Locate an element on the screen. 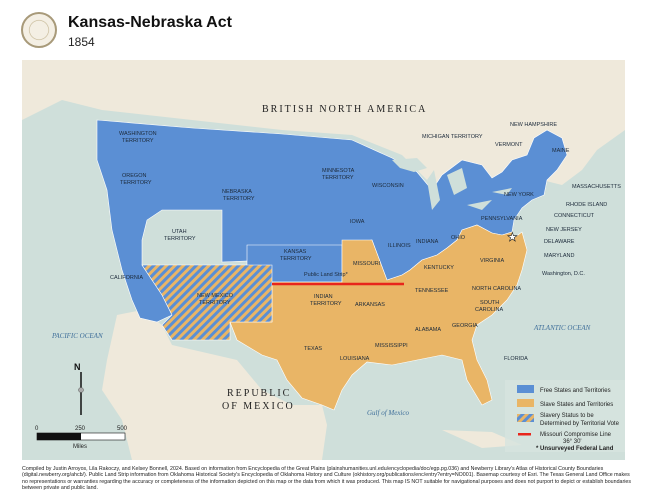 The width and height of the screenshot is (647, 500). page-title: Kansas-Nebraska Act is located at coordinates (150, 22).